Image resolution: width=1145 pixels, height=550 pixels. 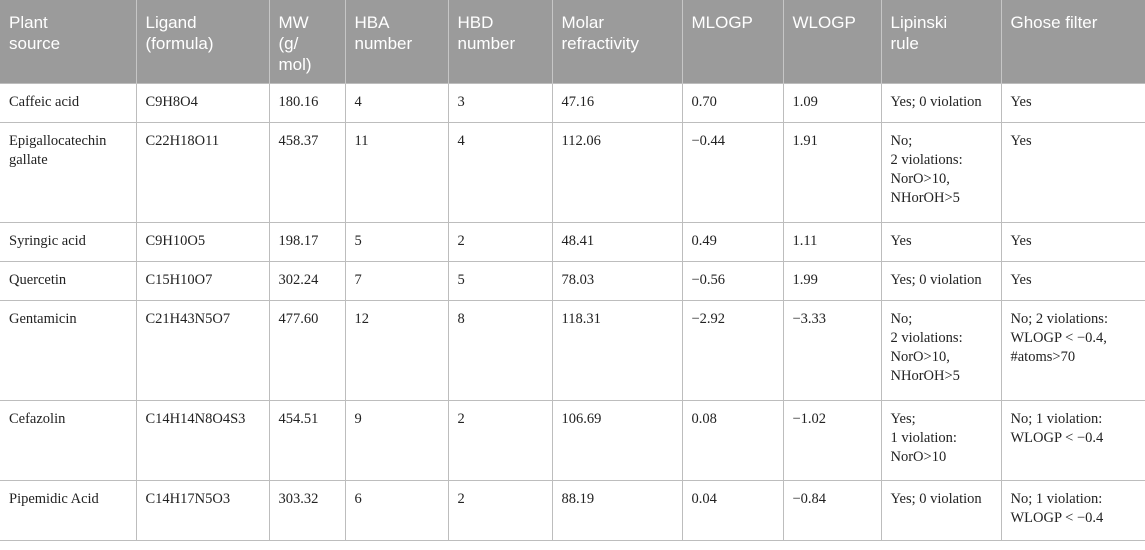 I want to click on cell-wlogp: 1.09, so click(x=832, y=103).